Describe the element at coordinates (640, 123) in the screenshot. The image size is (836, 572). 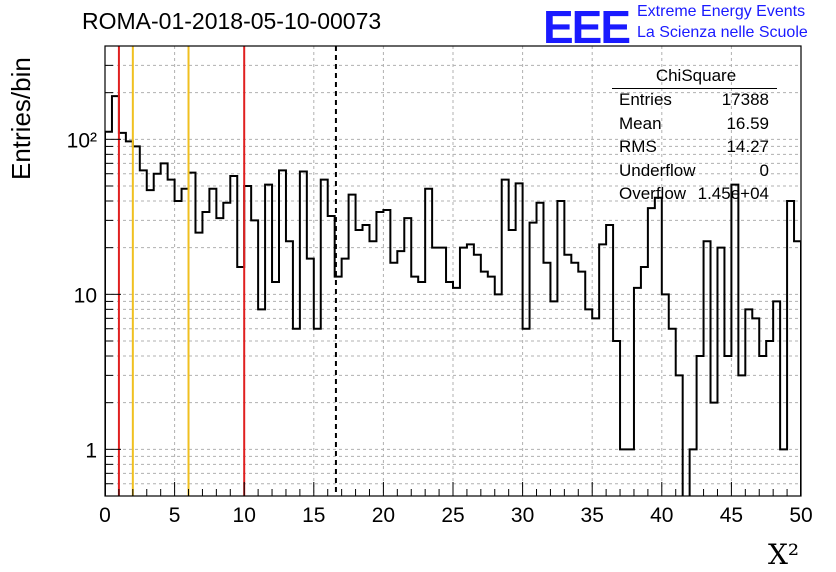
I see `stats-key: Mean` at that location.